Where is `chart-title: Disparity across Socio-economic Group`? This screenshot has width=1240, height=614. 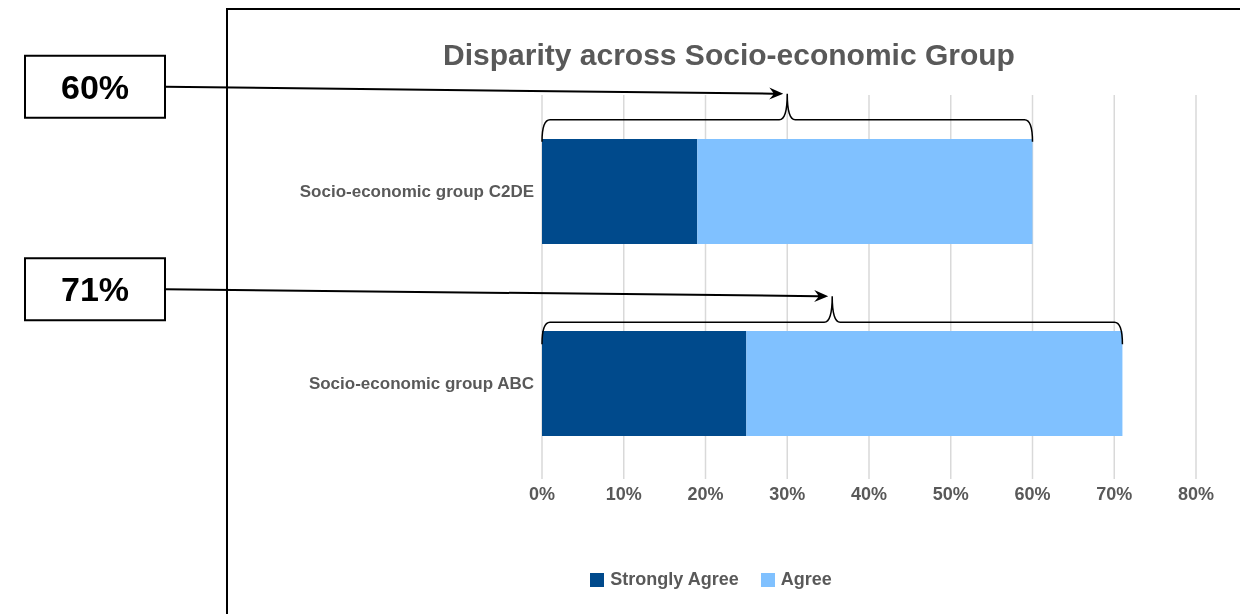 chart-title: Disparity across Socio-economic Group is located at coordinates (729, 55).